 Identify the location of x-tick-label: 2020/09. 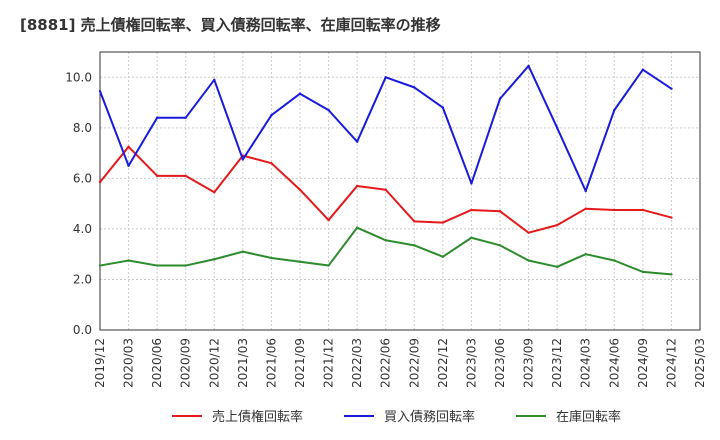
(186, 363).